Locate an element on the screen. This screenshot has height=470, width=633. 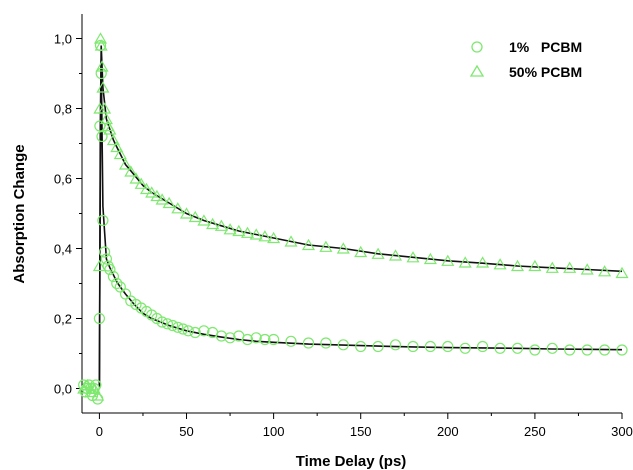
y-tick-label: 0,8 is located at coordinates (63, 109).